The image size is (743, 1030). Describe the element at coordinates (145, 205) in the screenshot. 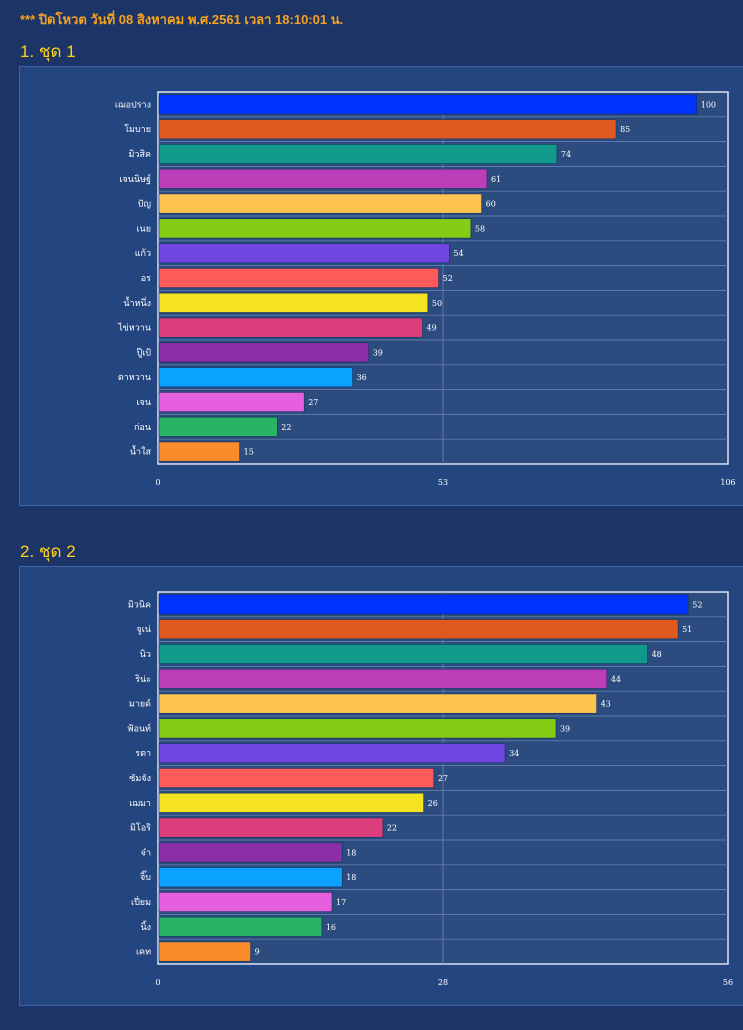

I see `category-label: ปัญ` at that location.